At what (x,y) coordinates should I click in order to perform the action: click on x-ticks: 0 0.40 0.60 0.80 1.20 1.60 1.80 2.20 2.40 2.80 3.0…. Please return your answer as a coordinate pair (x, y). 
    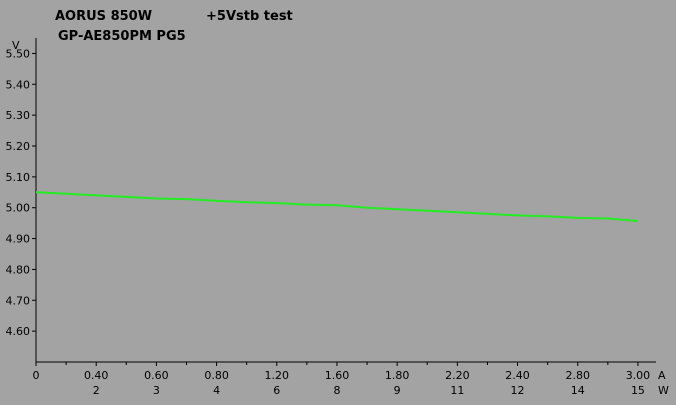
    Looking at the image, I should click on (342, 379).